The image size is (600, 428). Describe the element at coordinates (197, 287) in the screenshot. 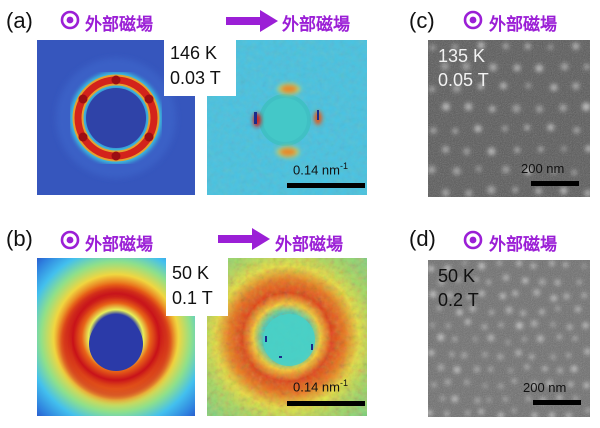

I see `panel-b-conditions: 50 K 0.1 T` at that location.